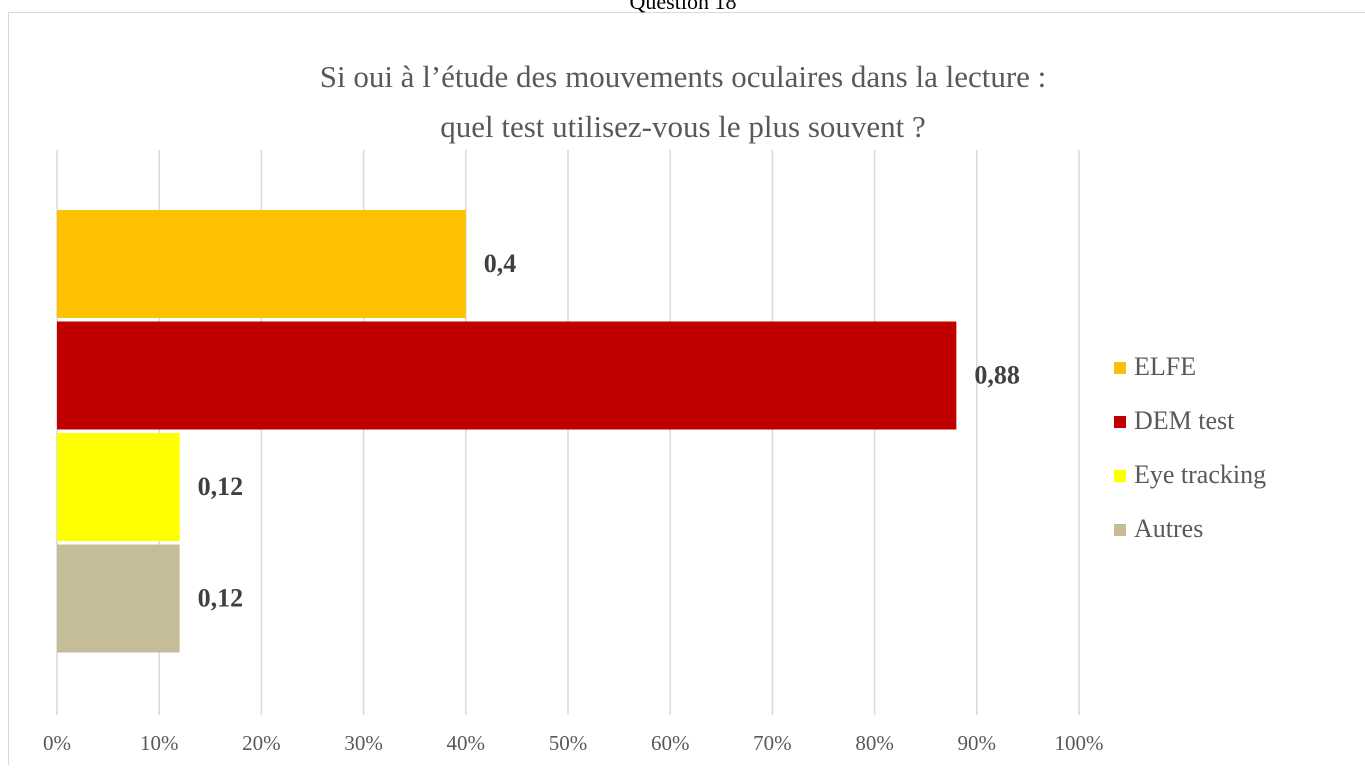 The width and height of the screenshot is (1365, 770). Describe the element at coordinates (1200, 474) in the screenshot. I see `legend-label: Eye tracking` at that location.